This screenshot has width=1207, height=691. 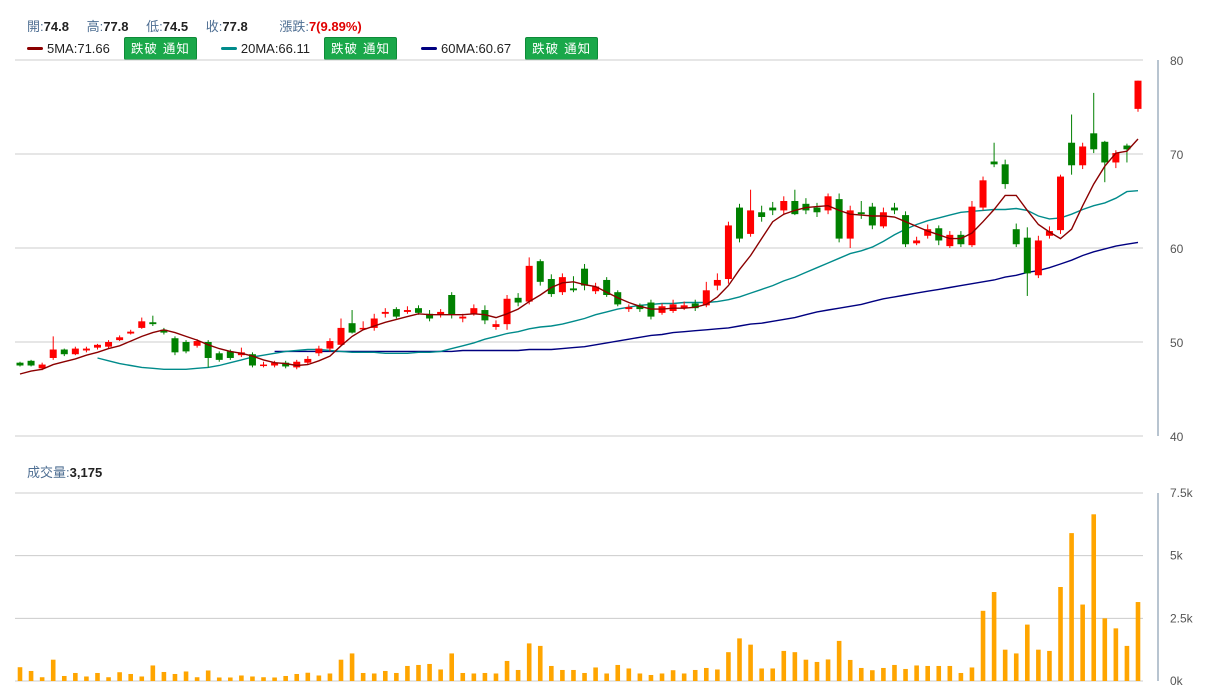 What do you see at coordinates (562, 48) in the screenshot?
I see `ma60-alert-button: 跌破 通知` at bounding box center [562, 48].